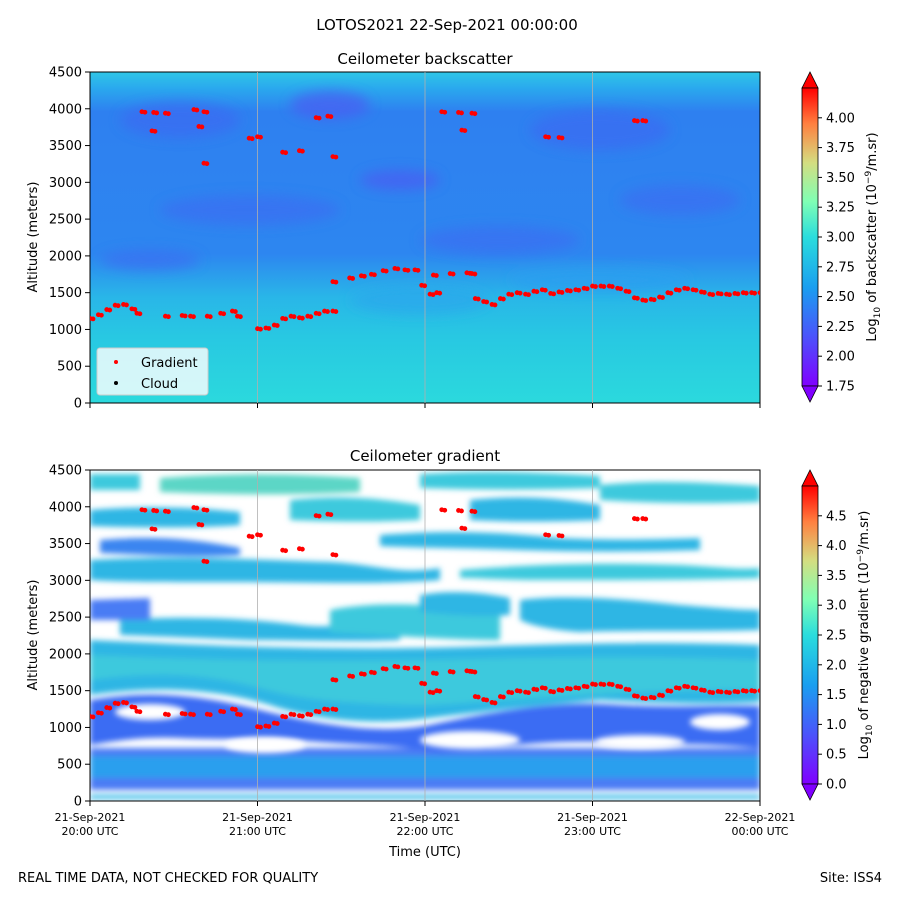 The image size is (900, 900). I want to click on y-tick-label: 0, so click(78, 802).